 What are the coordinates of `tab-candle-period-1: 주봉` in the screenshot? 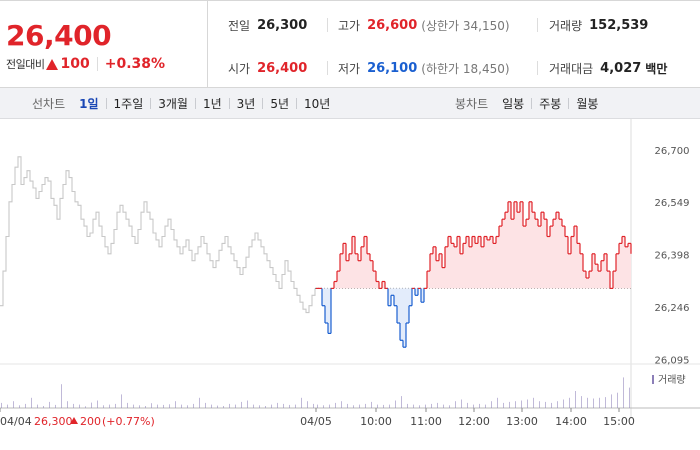 It's located at (550, 104).